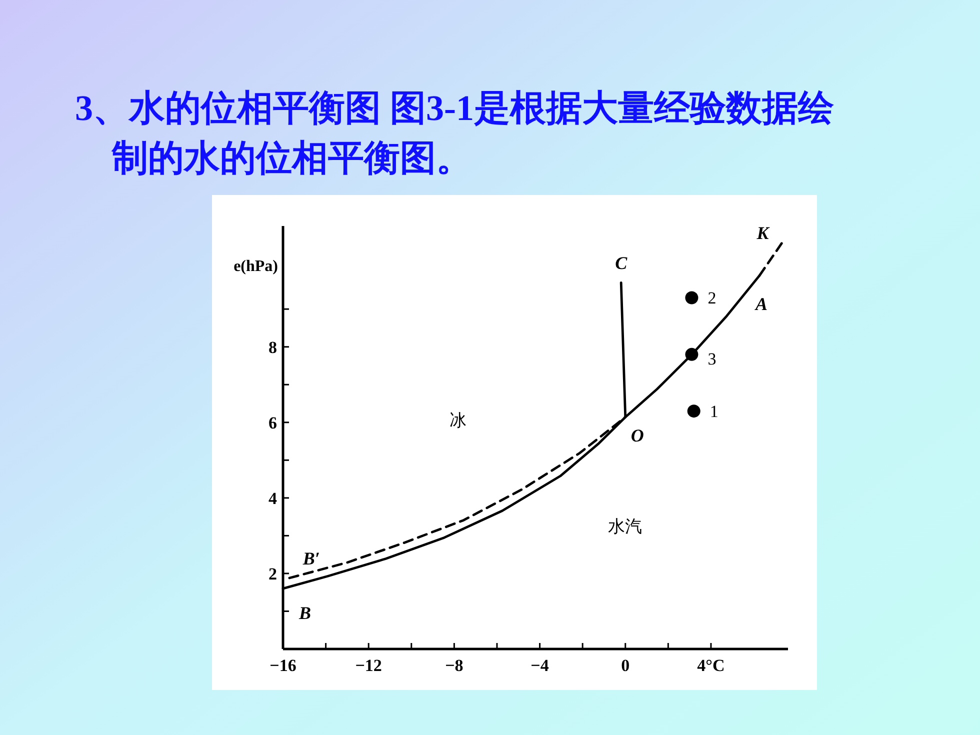  What do you see at coordinates (637, 435) in the screenshot?
I see `annotation: O` at bounding box center [637, 435].